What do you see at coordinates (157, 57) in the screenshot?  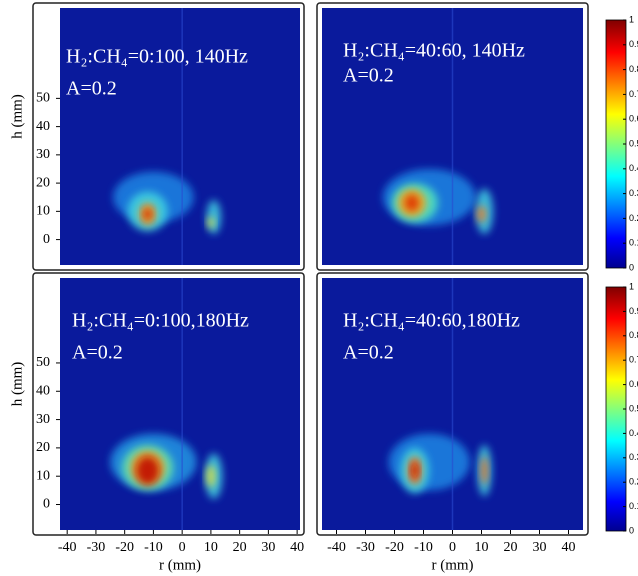 I see `annotation: H₂:CH₄=0:100, 140Hz` at bounding box center [157, 57].